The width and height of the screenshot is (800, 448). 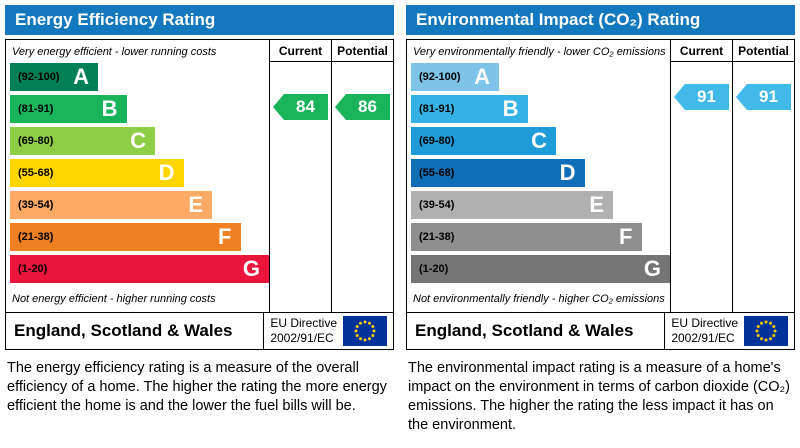 I want to click on current-rating-value: 91, so click(x=706, y=96).